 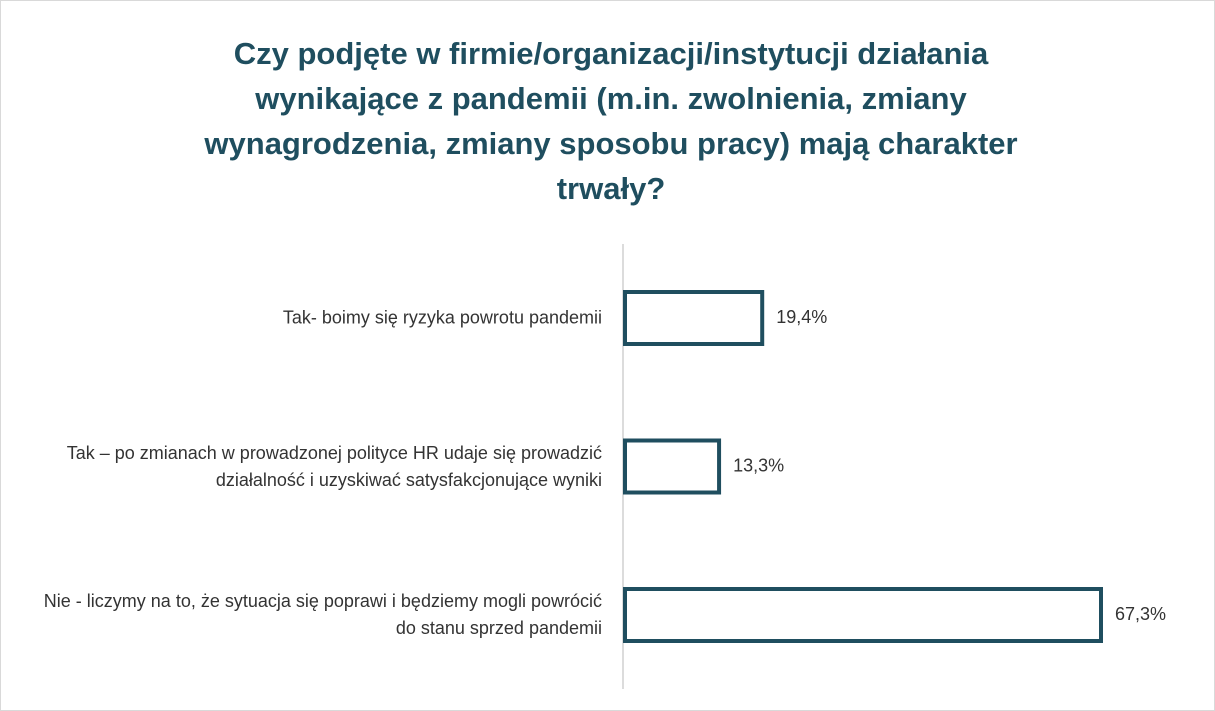 What do you see at coordinates (758, 465) in the screenshot?
I see `value-label: 13,3%` at bounding box center [758, 465].